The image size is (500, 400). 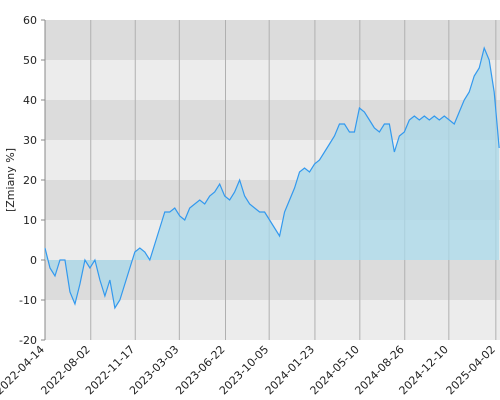 What do you see at coordinates (30, 100) in the screenshot?
I see `y-tick-label: 40` at bounding box center [30, 100].